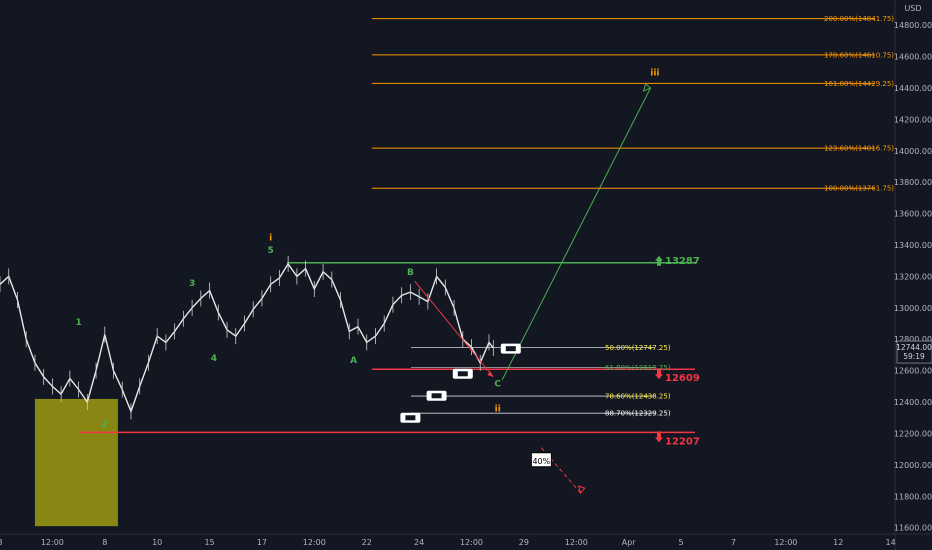  Describe the element at coordinates (912, 8) in the screenshot. I see `currency-label: USD` at that location.